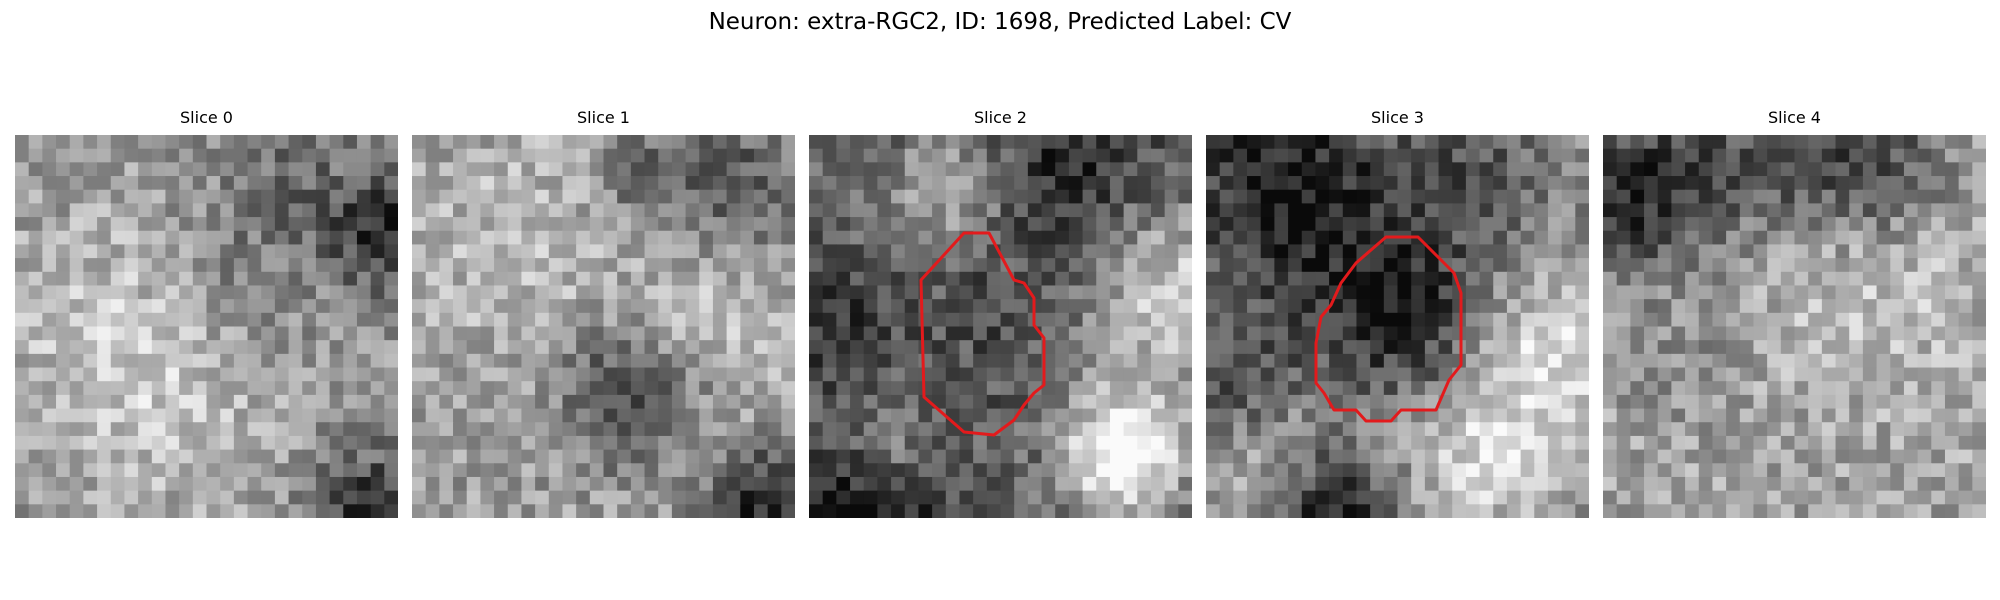 The image size is (2000, 600). Describe the element at coordinates (603, 118) in the screenshot. I see `slice-title: Slice 1` at that location.